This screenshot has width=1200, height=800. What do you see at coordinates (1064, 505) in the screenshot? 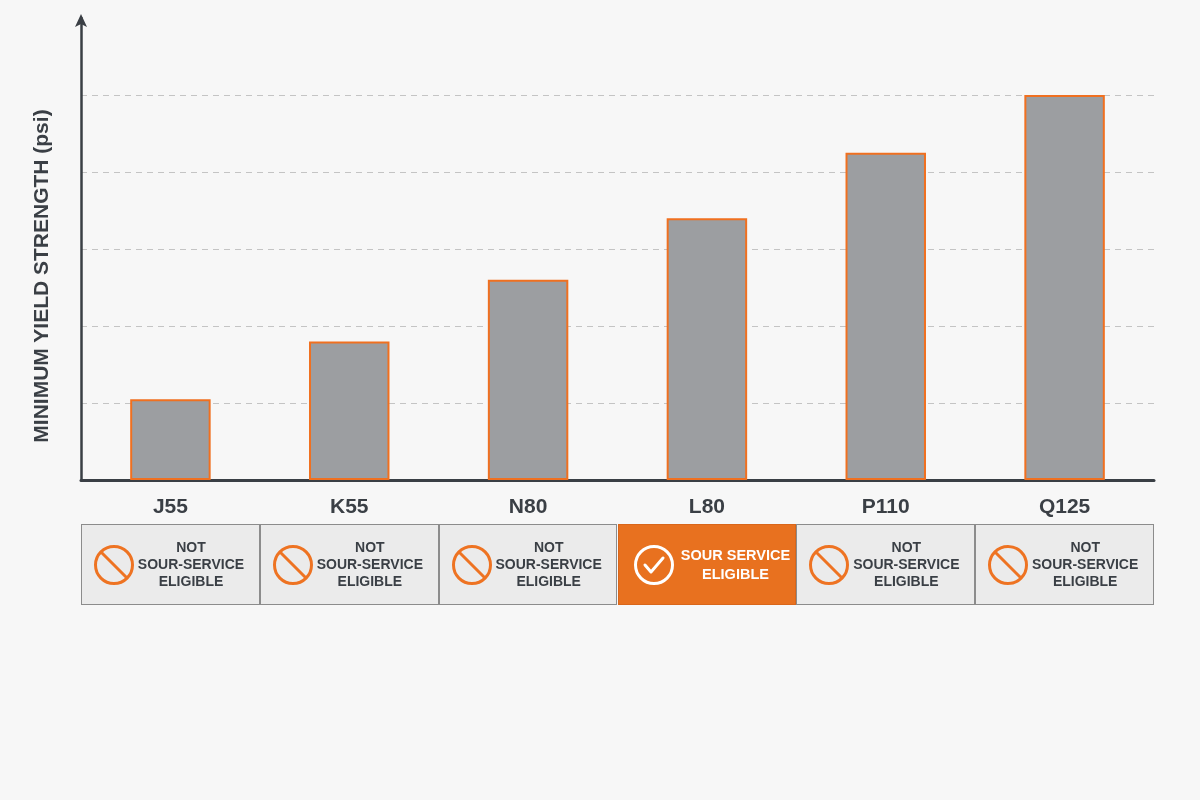
I see `x-tick-label: Q125` at bounding box center [1064, 505].